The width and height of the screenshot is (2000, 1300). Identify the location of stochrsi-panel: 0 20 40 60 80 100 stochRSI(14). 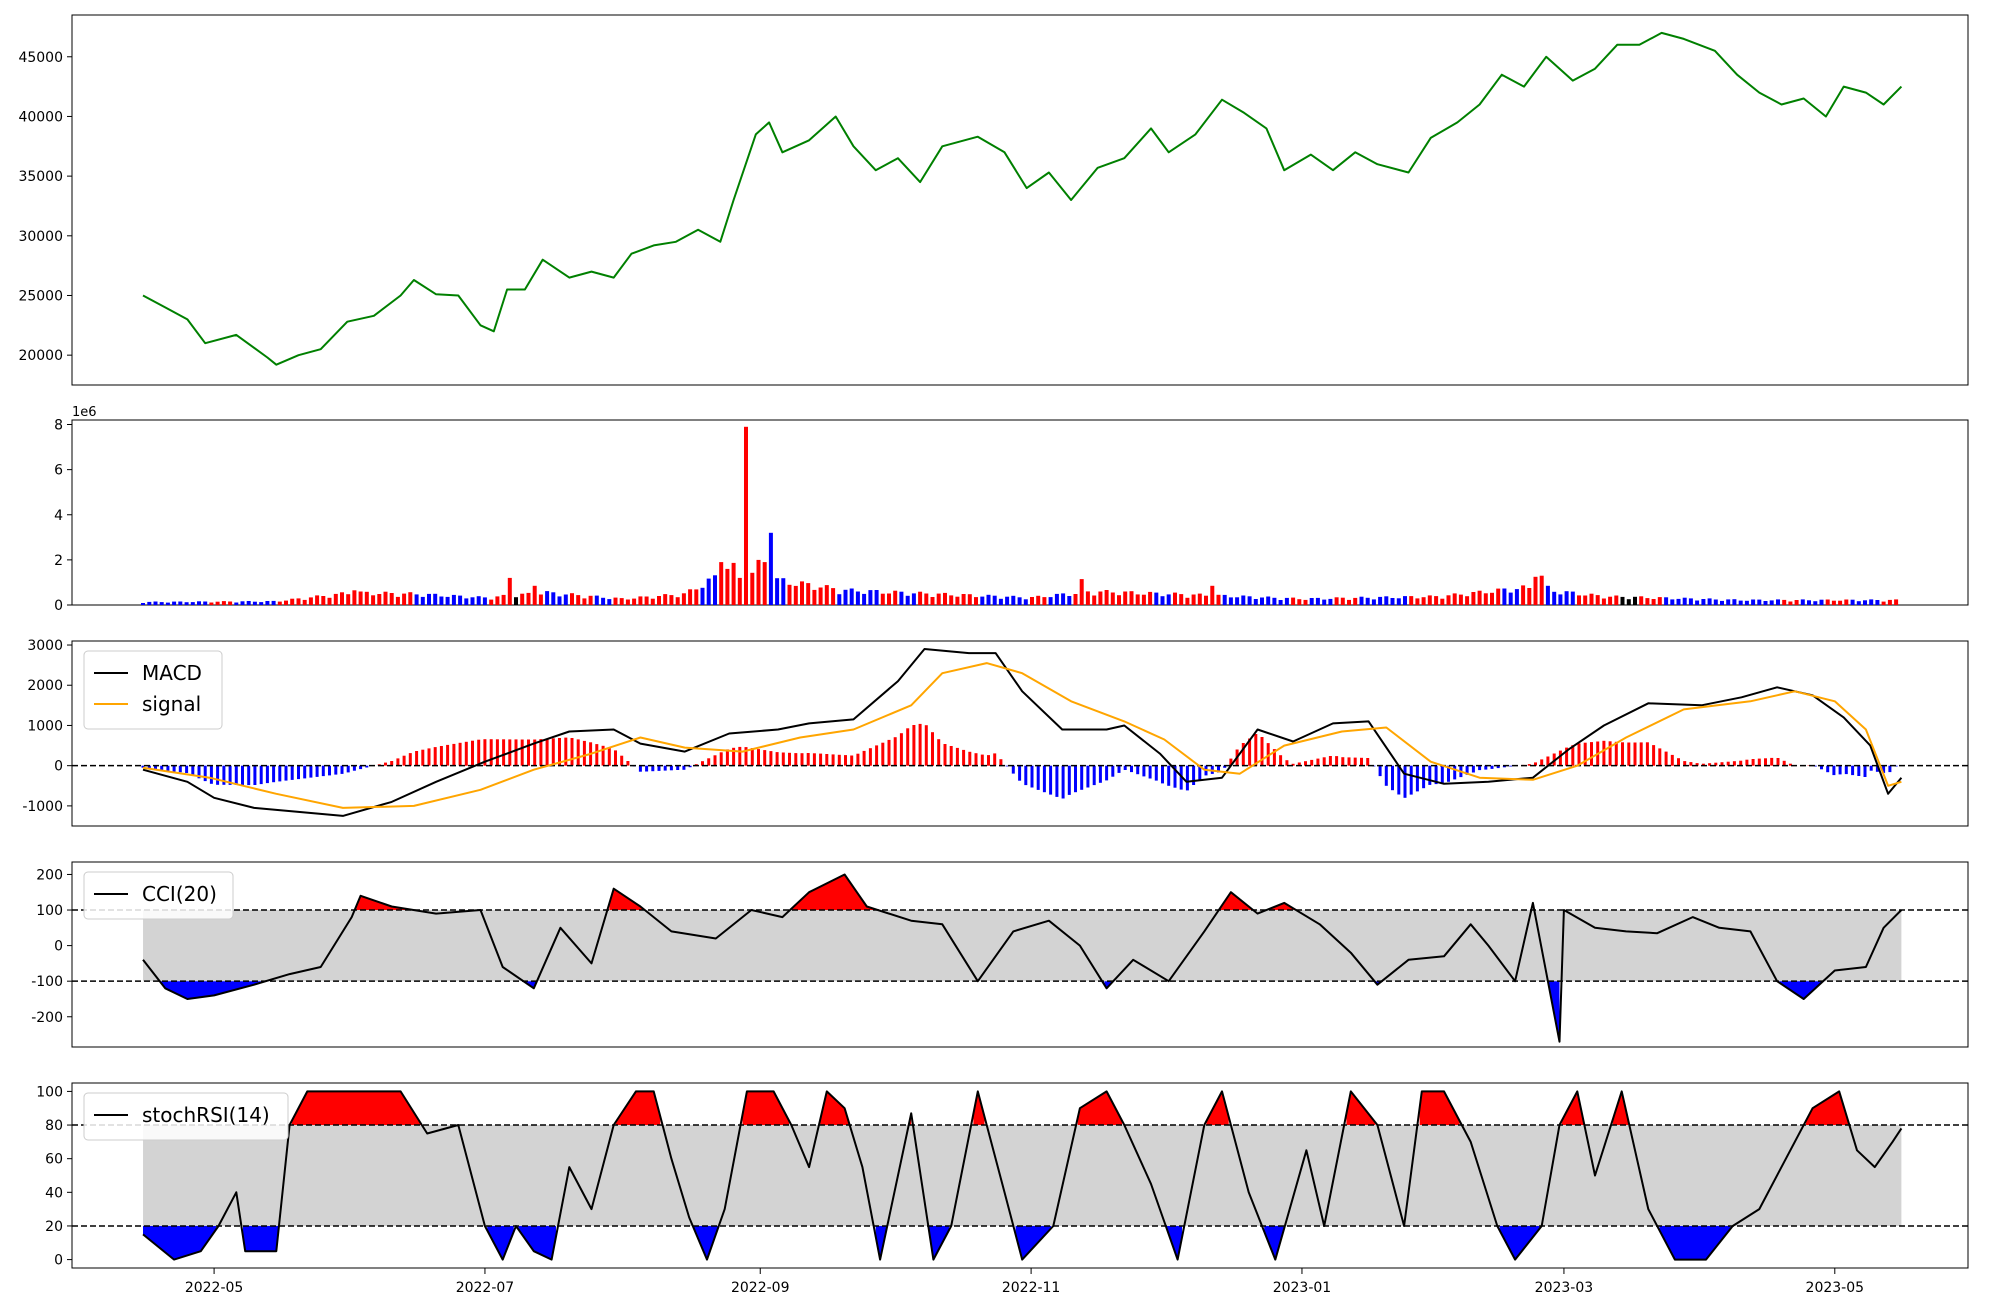
(1002, 1175).